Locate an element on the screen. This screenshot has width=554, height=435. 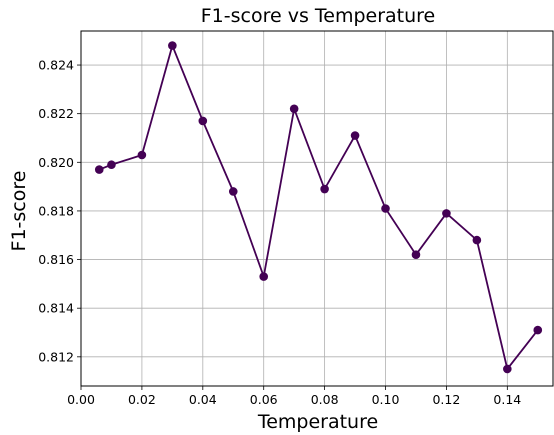
x-tick-label: 0.02 is located at coordinates (142, 399).